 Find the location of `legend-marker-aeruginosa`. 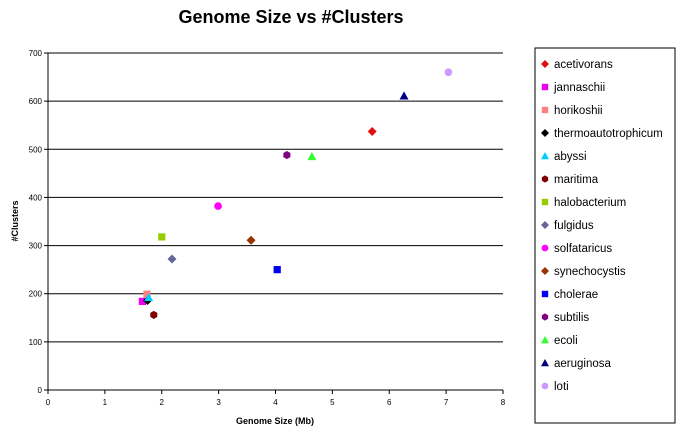

legend-marker-aeruginosa is located at coordinates (545, 363).